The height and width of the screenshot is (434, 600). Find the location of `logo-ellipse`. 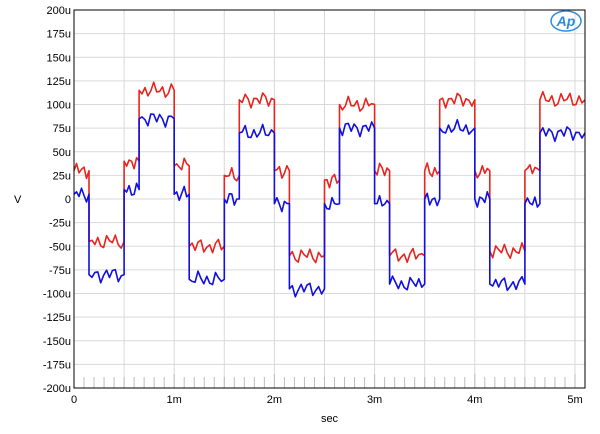

logo-ellipse is located at coordinates (566, 21).